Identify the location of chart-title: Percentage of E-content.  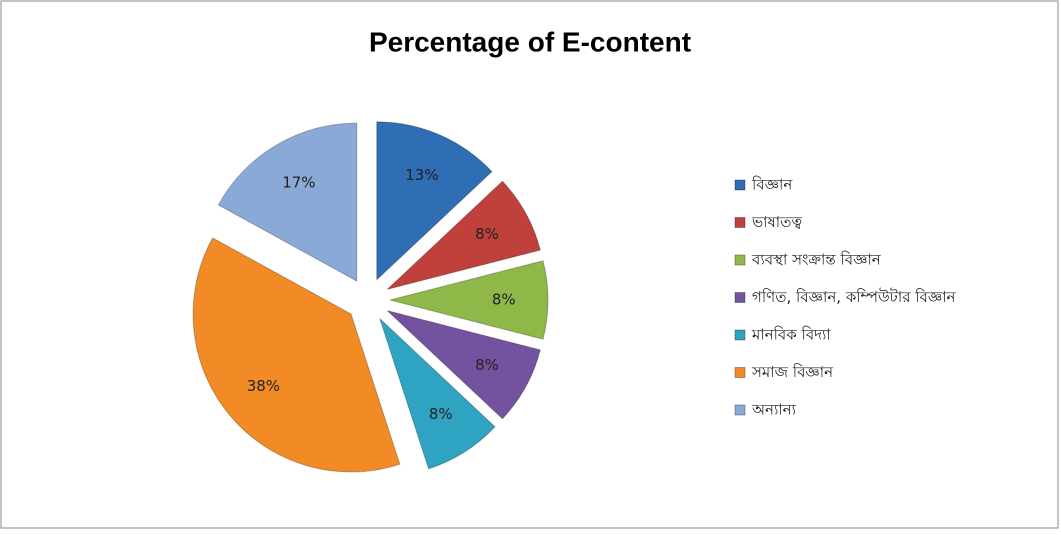
(530, 41).